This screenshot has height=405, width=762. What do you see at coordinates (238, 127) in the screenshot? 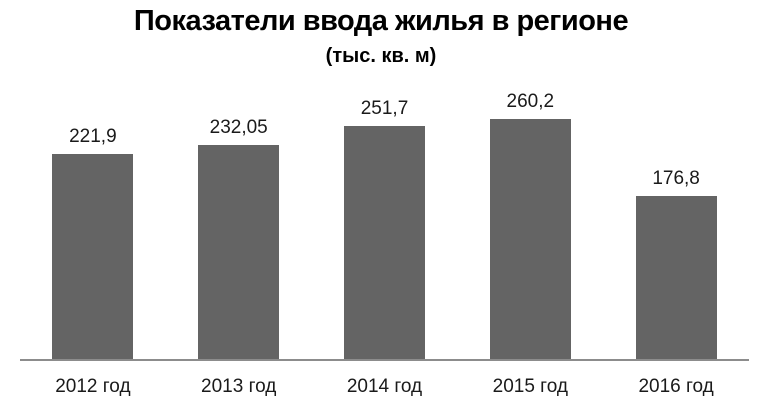
I see `bar-value-label: 232,05` at bounding box center [238, 127].